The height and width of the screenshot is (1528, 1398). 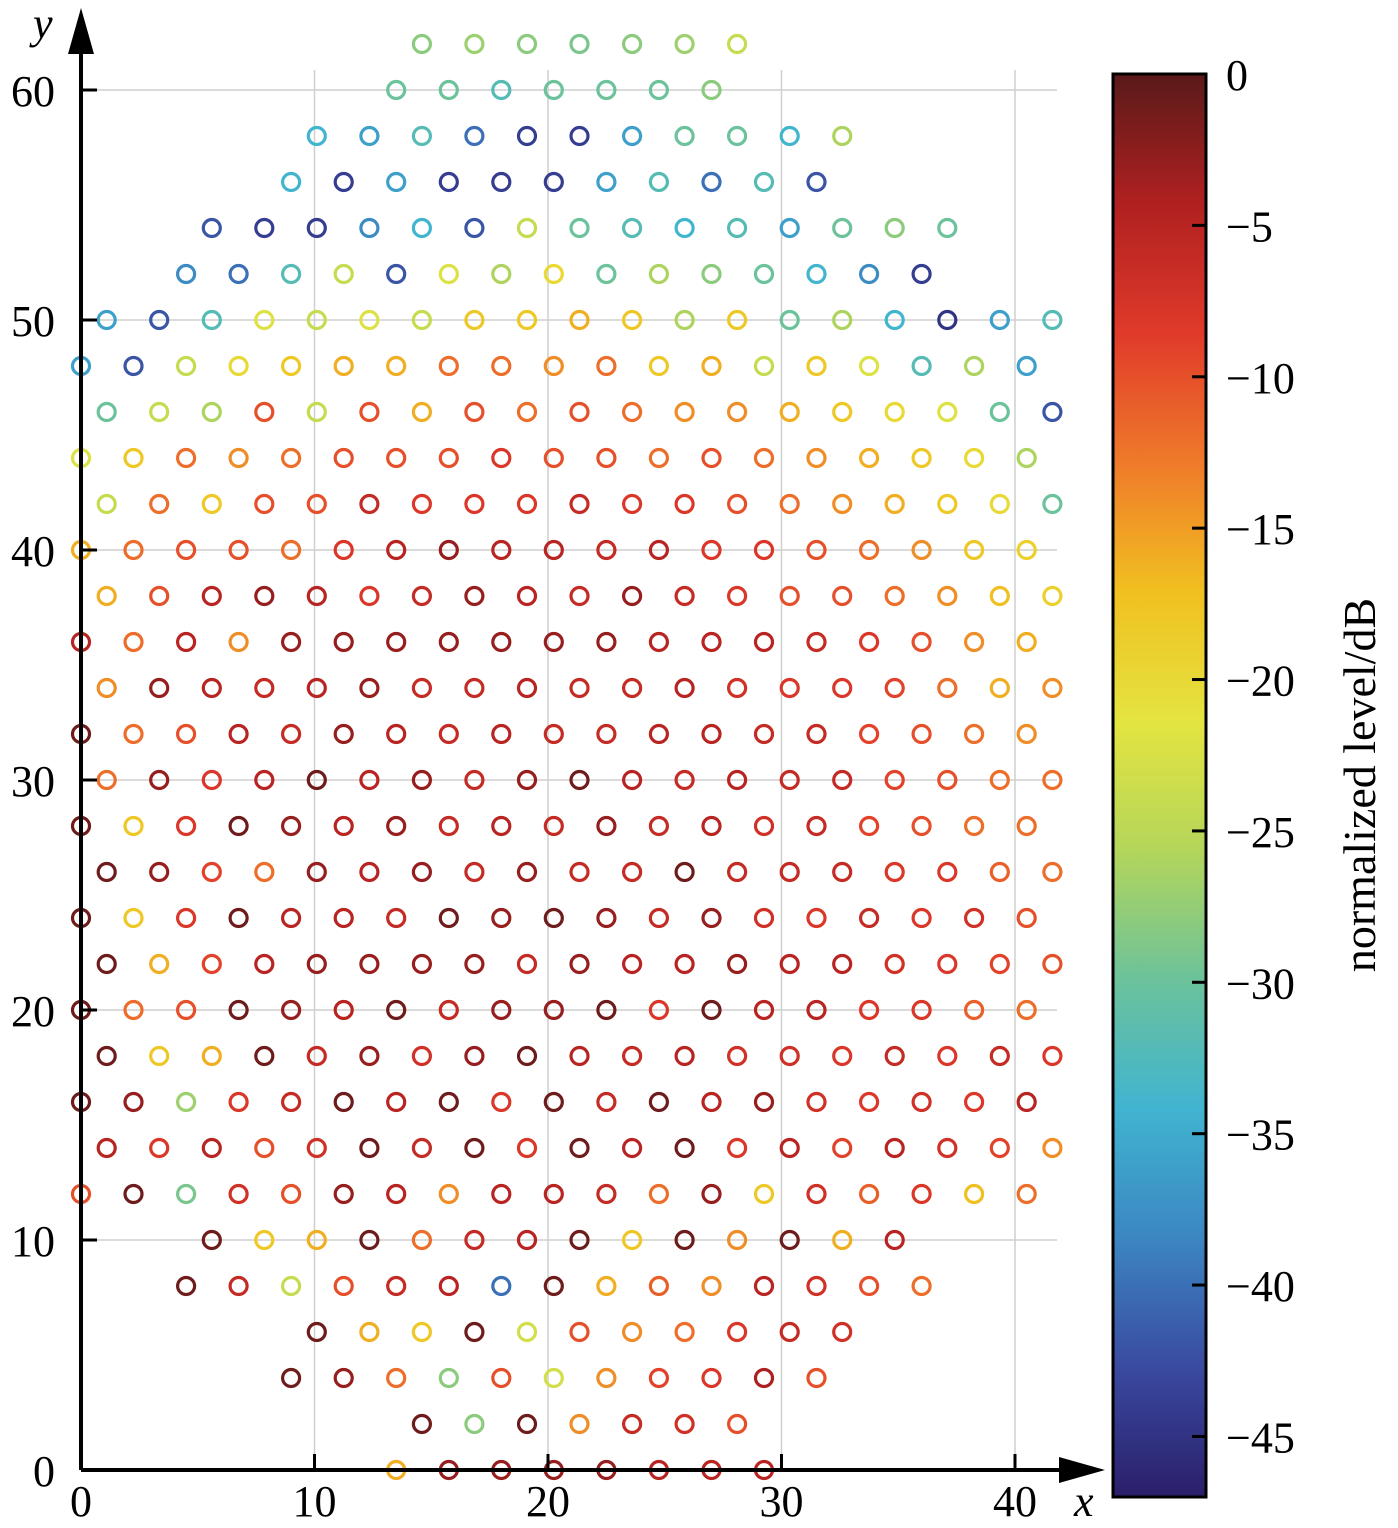 What do you see at coordinates (782, 1501) in the screenshot?
I see `x-tick-label: 30` at bounding box center [782, 1501].